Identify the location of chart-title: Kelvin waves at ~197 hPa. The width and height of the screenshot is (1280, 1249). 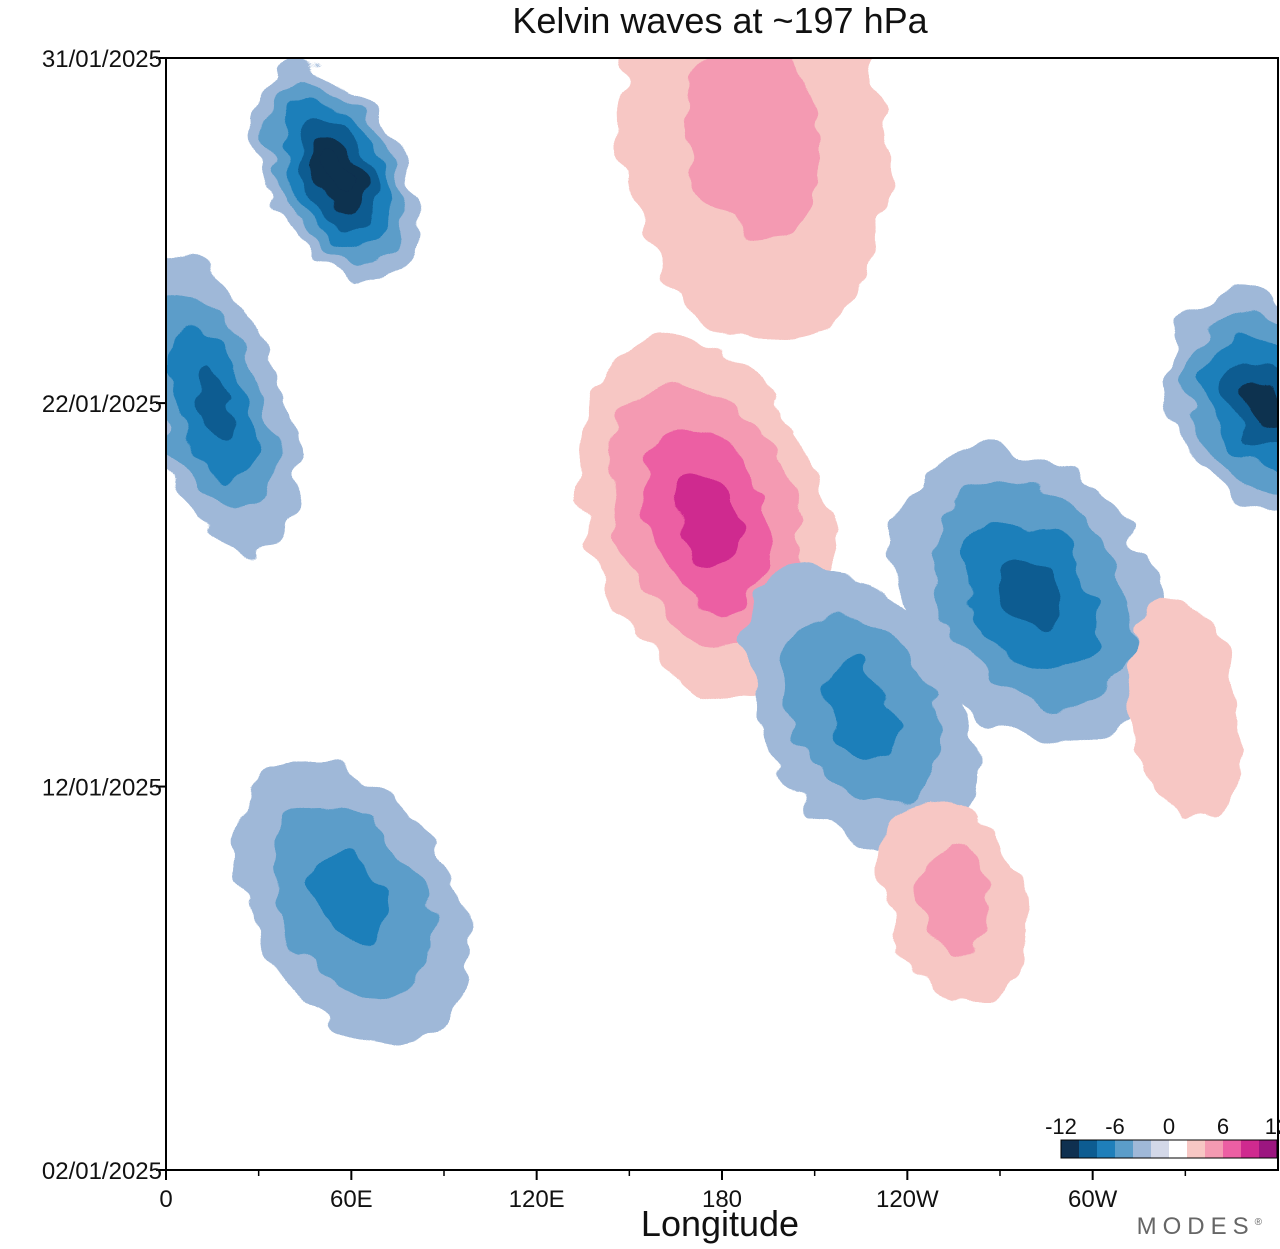
(720, 20).